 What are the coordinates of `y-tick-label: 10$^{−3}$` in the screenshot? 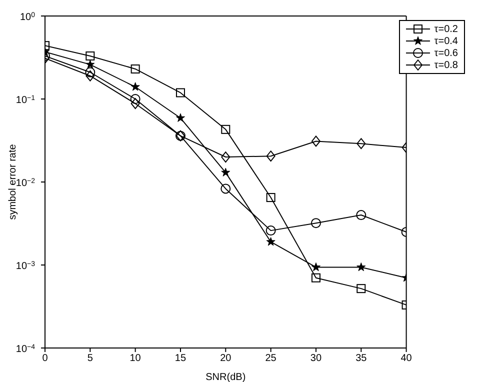 It's located at (26, 266).